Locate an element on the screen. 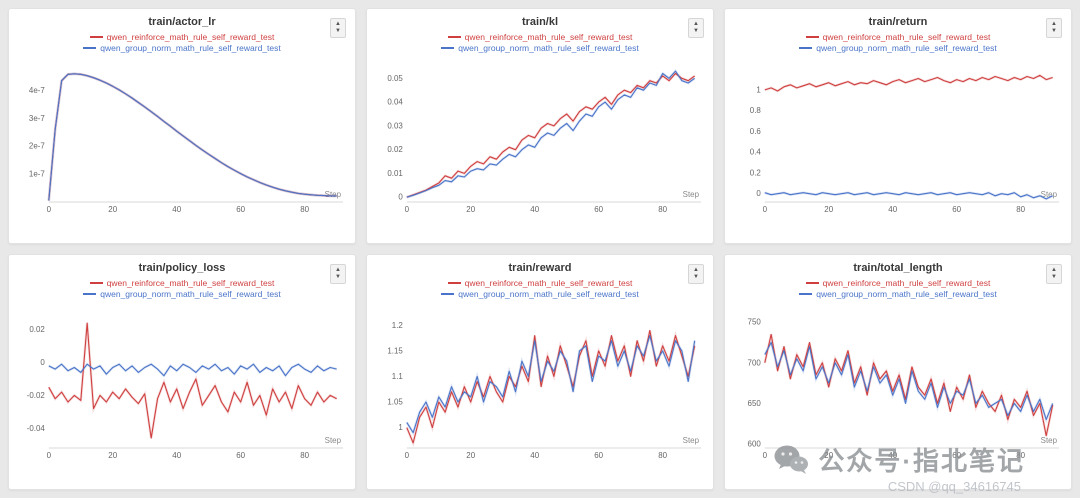  line-chart: -0.04 -0.02 0 0.02 0 20 40 60 80 Step is located at coordinates (182, 383).